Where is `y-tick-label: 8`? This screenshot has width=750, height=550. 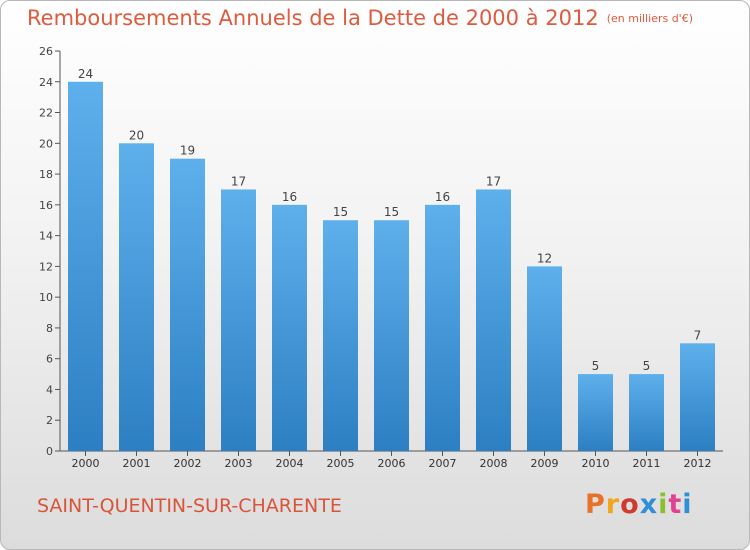 y-tick-label: 8 is located at coordinates (49, 328).